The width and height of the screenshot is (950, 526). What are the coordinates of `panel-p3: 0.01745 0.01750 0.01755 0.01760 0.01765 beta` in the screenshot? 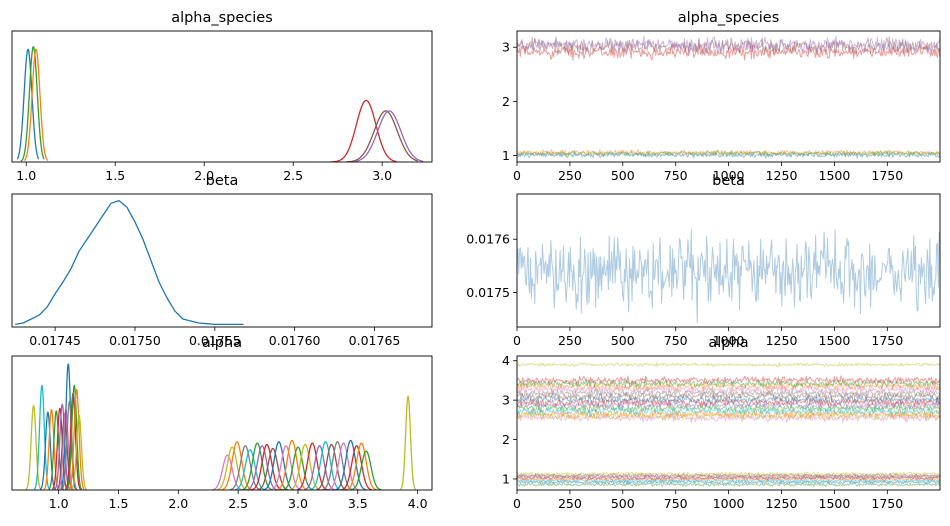 It's located at (222, 260).